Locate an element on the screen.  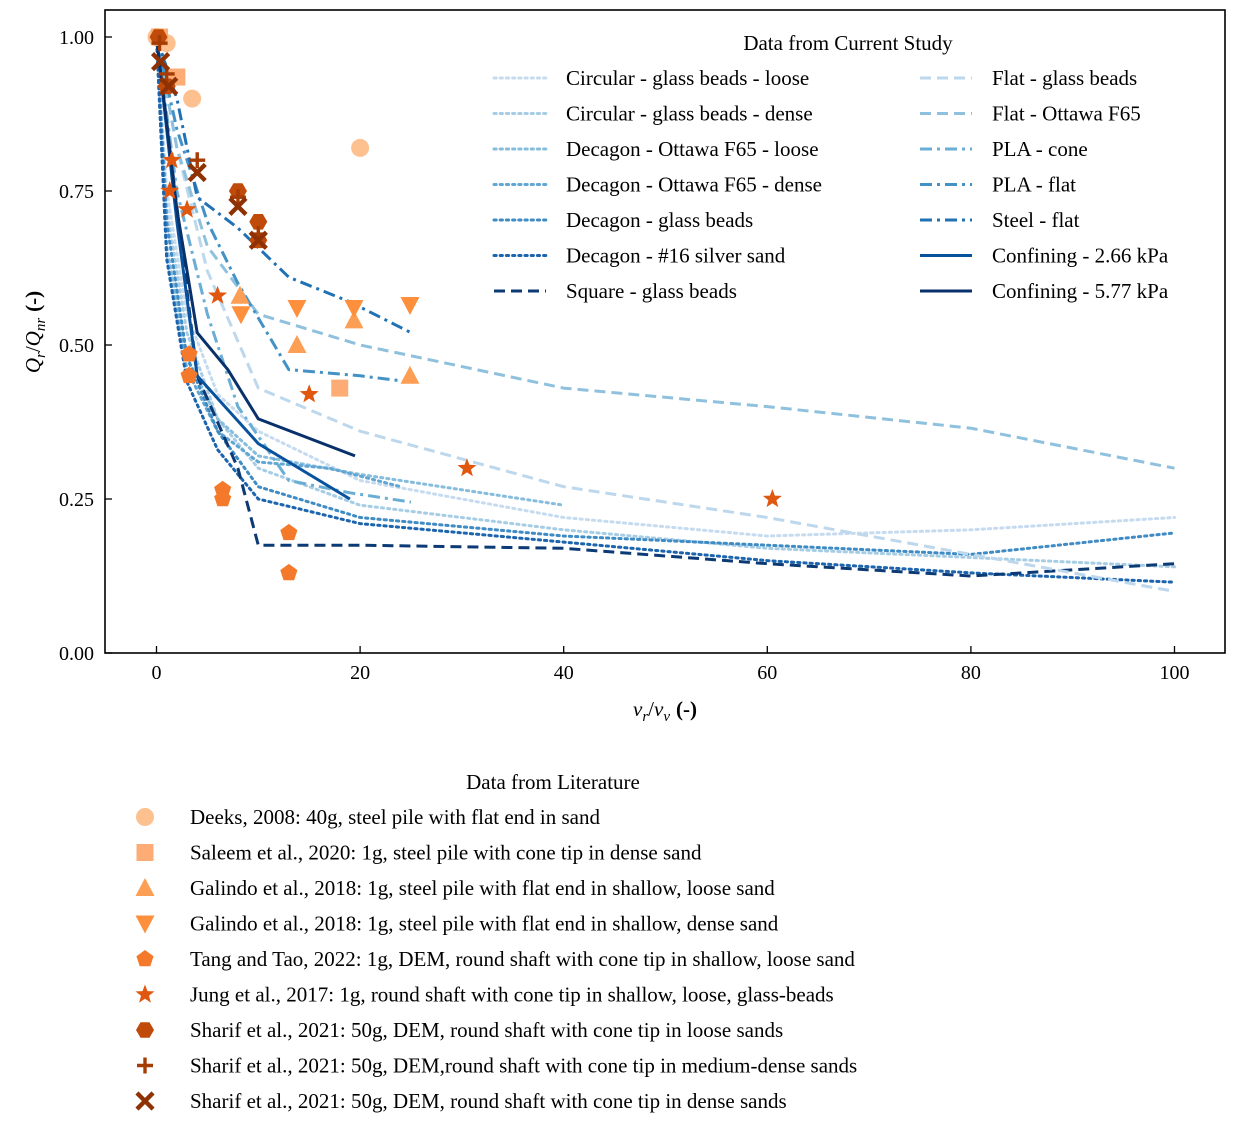
legend-entry: Decagon - #16 silver sand is located at coordinates (639, 256).